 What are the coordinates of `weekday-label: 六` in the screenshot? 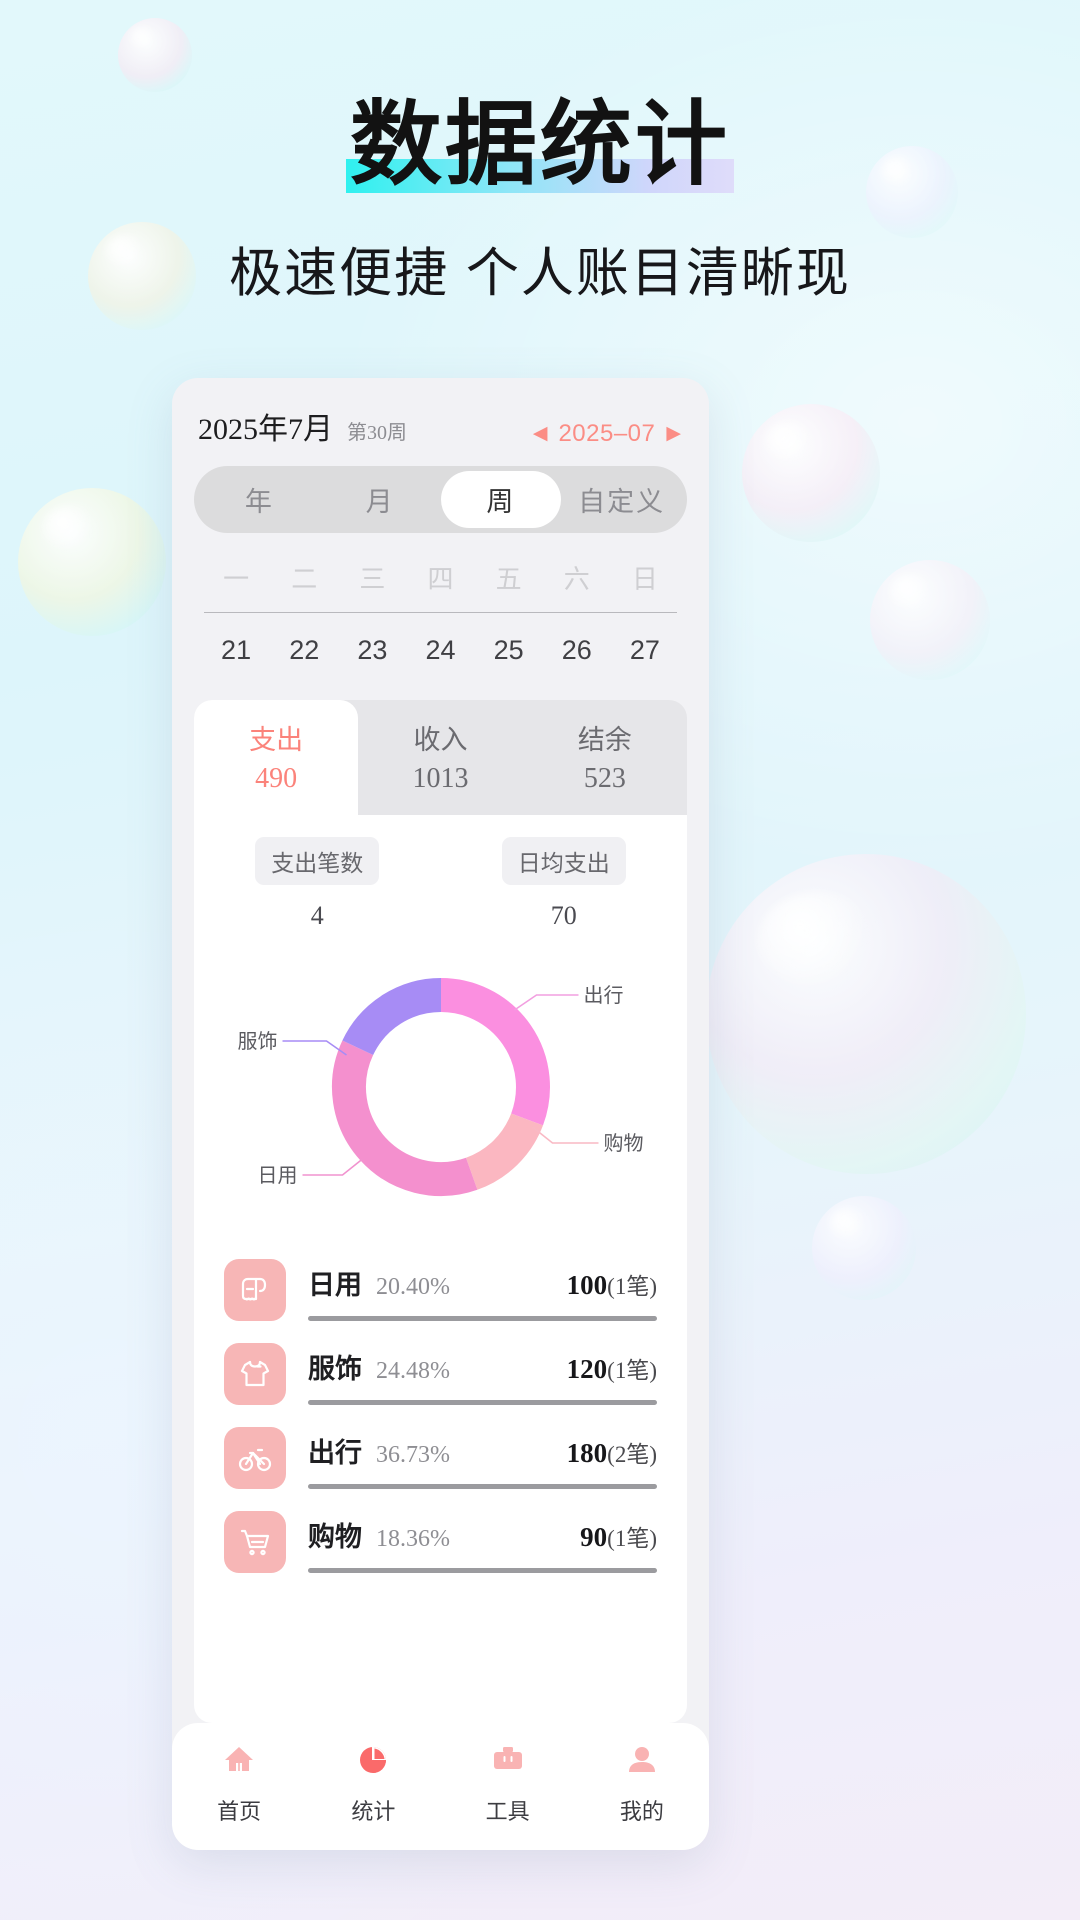 It's located at (576, 579).